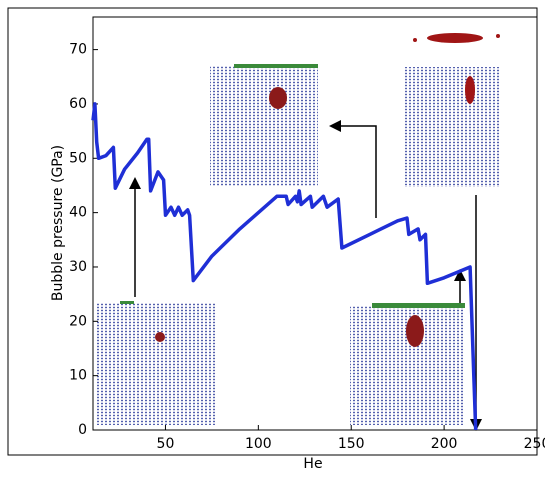 The width and height of the screenshot is (545, 486). What do you see at coordinates (166, 444) in the screenshot?
I see `x-tick-label: 50` at bounding box center [166, 444].